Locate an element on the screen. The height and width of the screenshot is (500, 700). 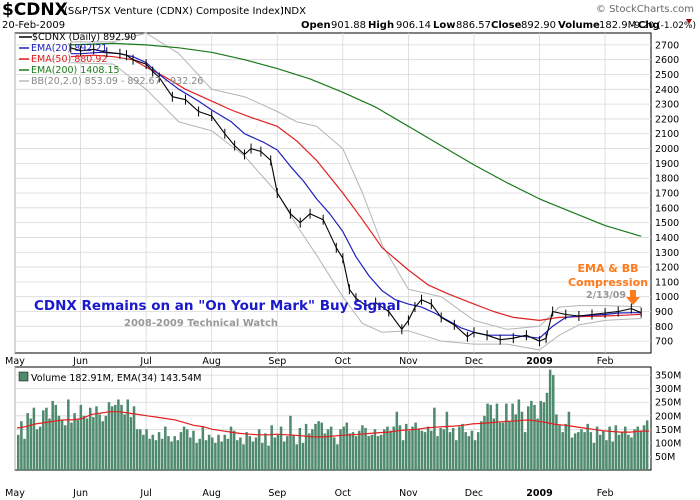
price-tick-label: 2700 is located at coordinates (667, 45).